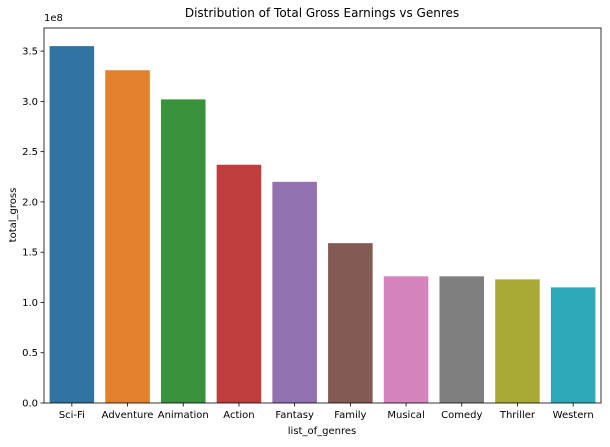 The width and height of the screenshot is (610, 447). Describe the element at coordinates (30, 202) in the screenshot. I see `y-tick-label: 2.0` at that location.